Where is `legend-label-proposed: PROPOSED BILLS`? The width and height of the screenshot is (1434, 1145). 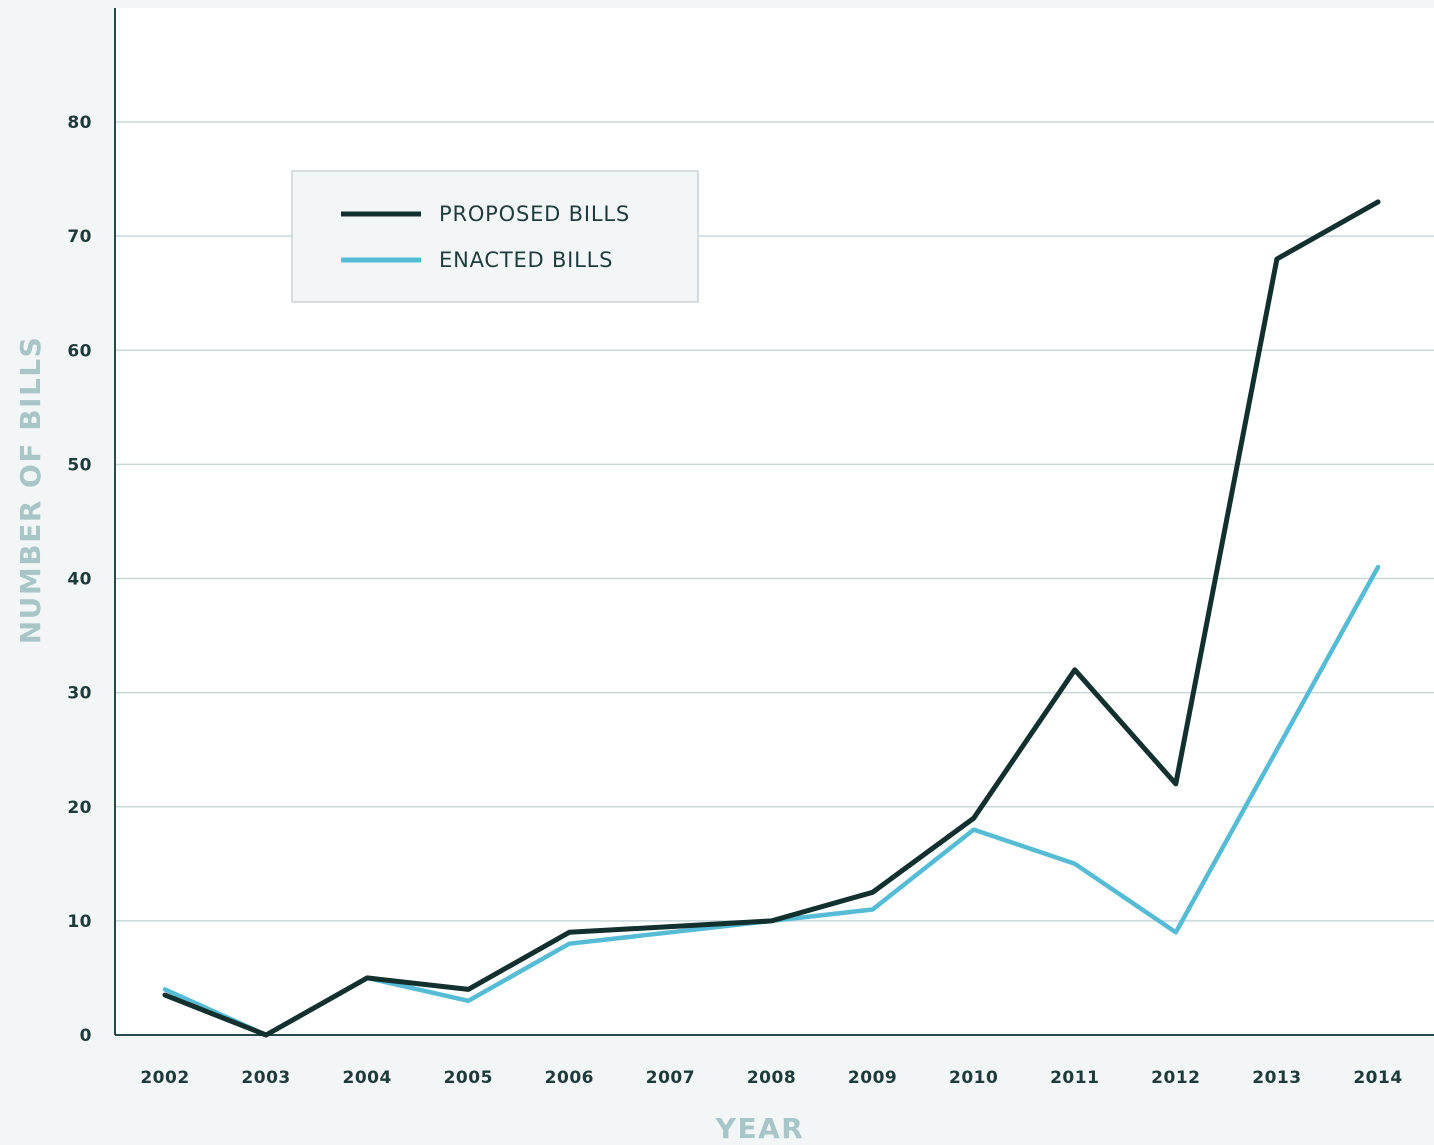 legend-label-proposed: PROPOSED BILLS is located at coordinates (534, 214).